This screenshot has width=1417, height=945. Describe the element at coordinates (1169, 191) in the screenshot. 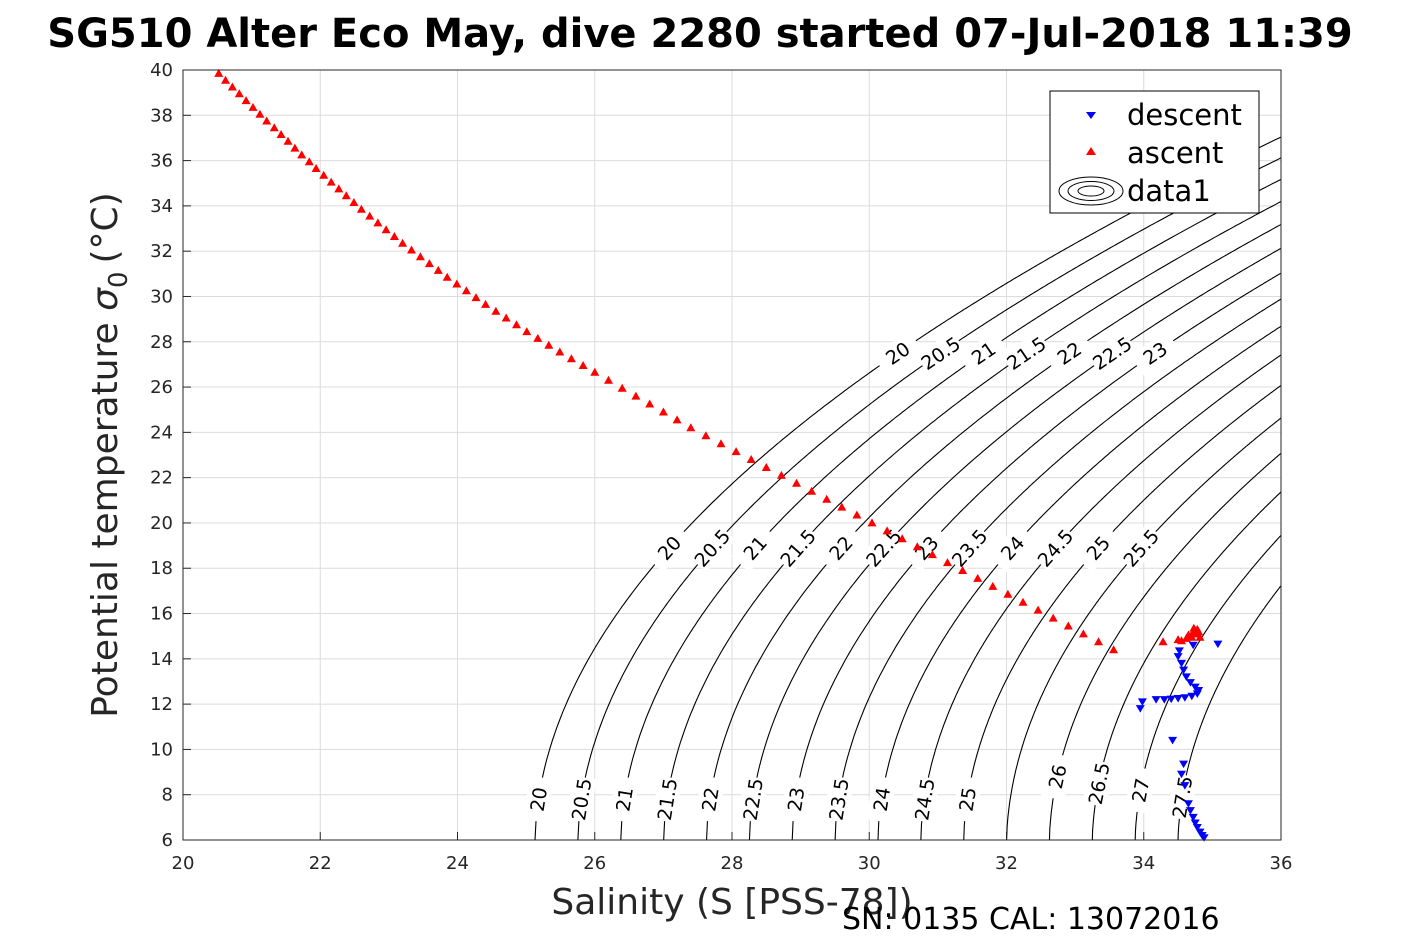

I see `legend-data1-label: data1` at that location.